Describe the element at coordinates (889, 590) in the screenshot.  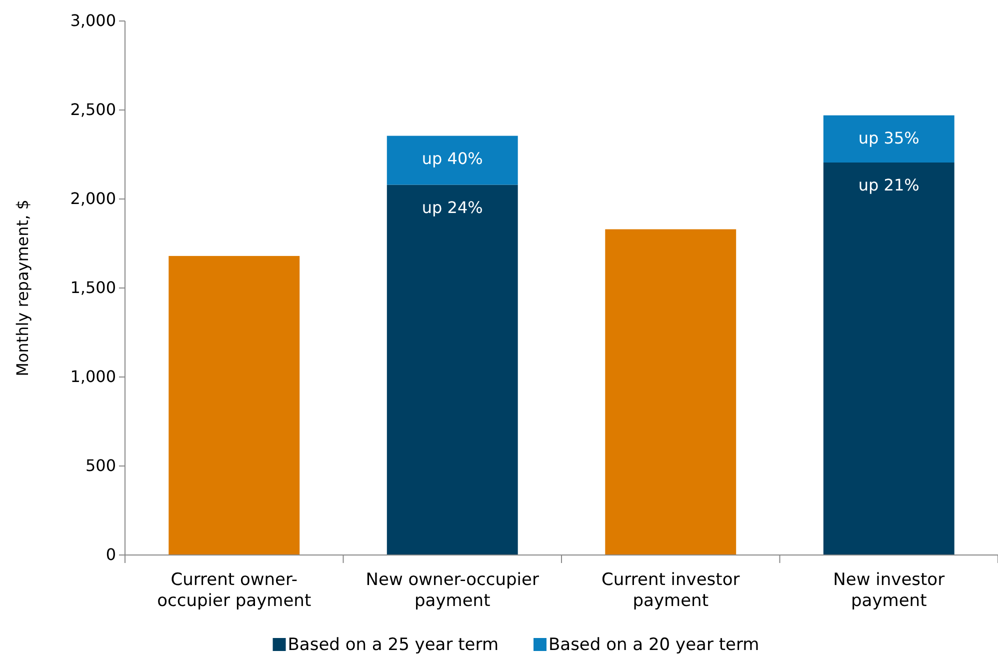
I see `x-tick-label: New investor payment` at that location.